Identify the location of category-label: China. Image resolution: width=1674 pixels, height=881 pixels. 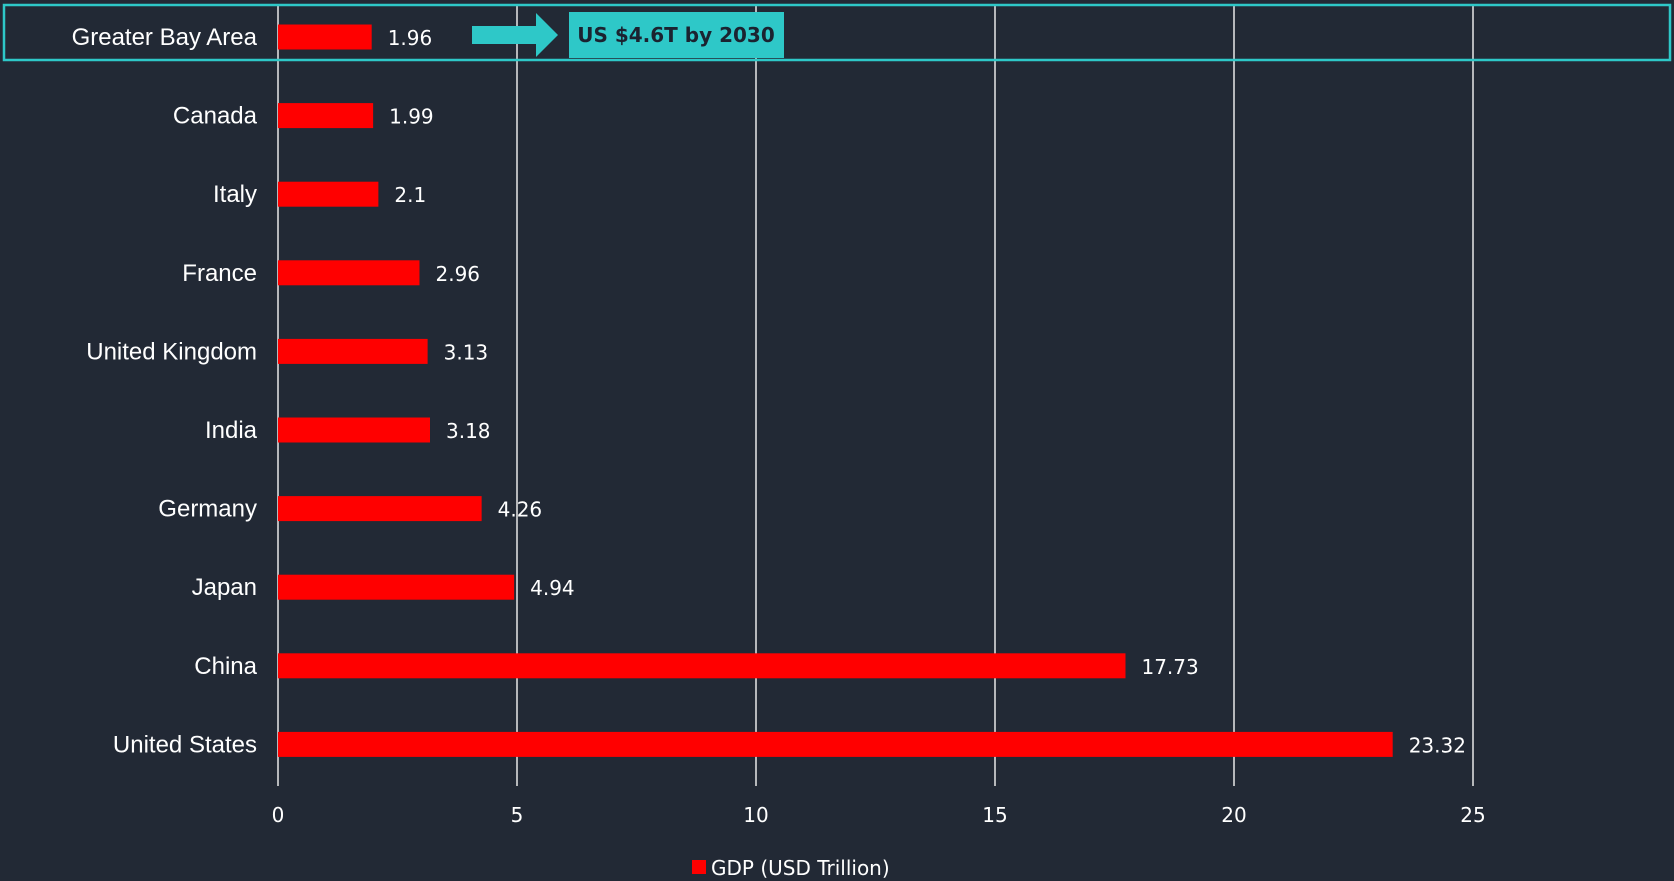
(225, 666).